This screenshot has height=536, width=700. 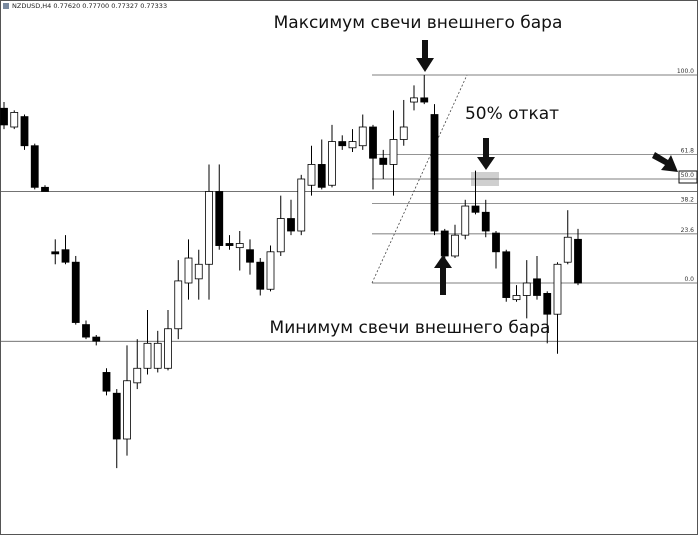 What do you see at coordinates (688, 200) in the screenshot?
I see `fib-label: 38.2` at bounding box center [688, 200].